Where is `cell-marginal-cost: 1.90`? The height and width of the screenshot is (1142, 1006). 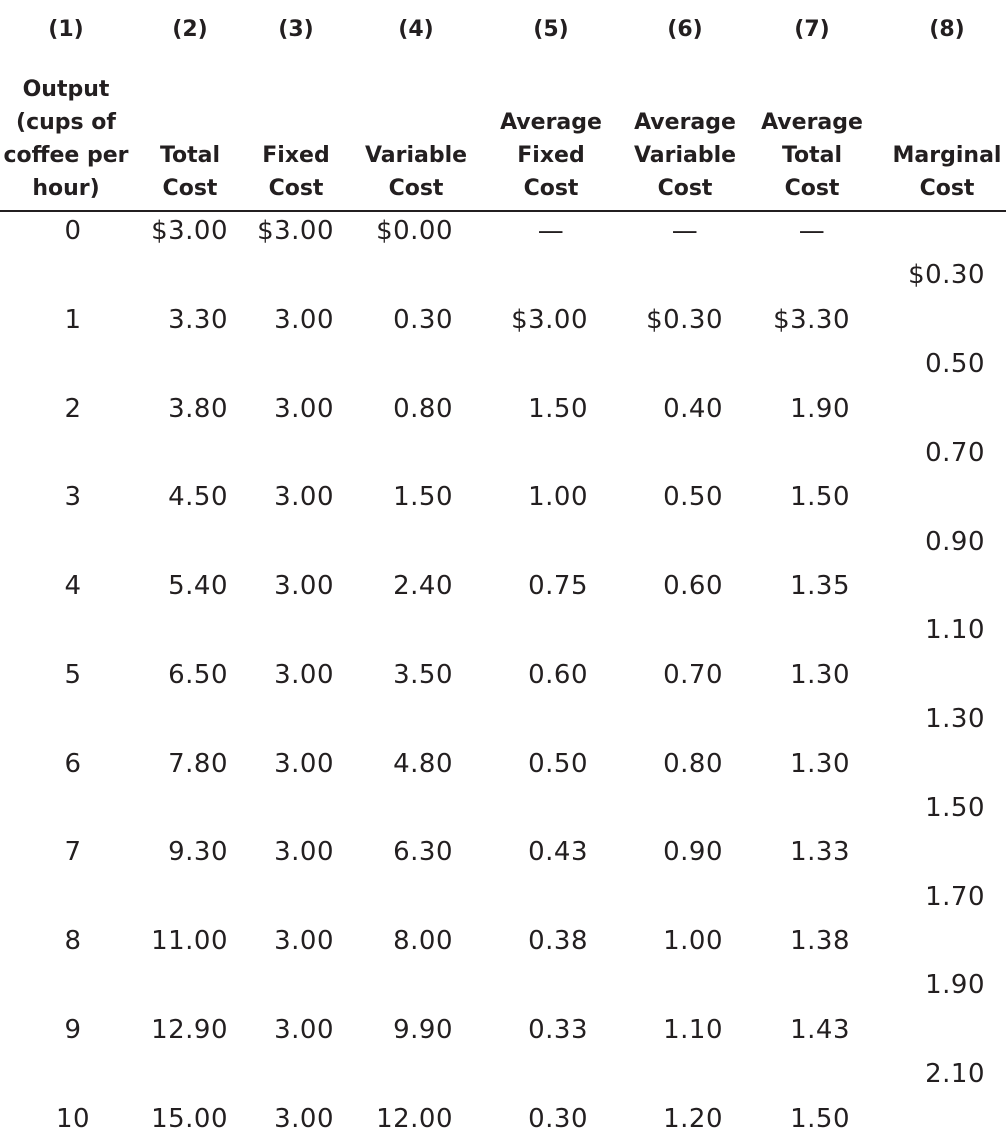 cell-marginal-cost: 1.90 is located at coordinates (955, 985).